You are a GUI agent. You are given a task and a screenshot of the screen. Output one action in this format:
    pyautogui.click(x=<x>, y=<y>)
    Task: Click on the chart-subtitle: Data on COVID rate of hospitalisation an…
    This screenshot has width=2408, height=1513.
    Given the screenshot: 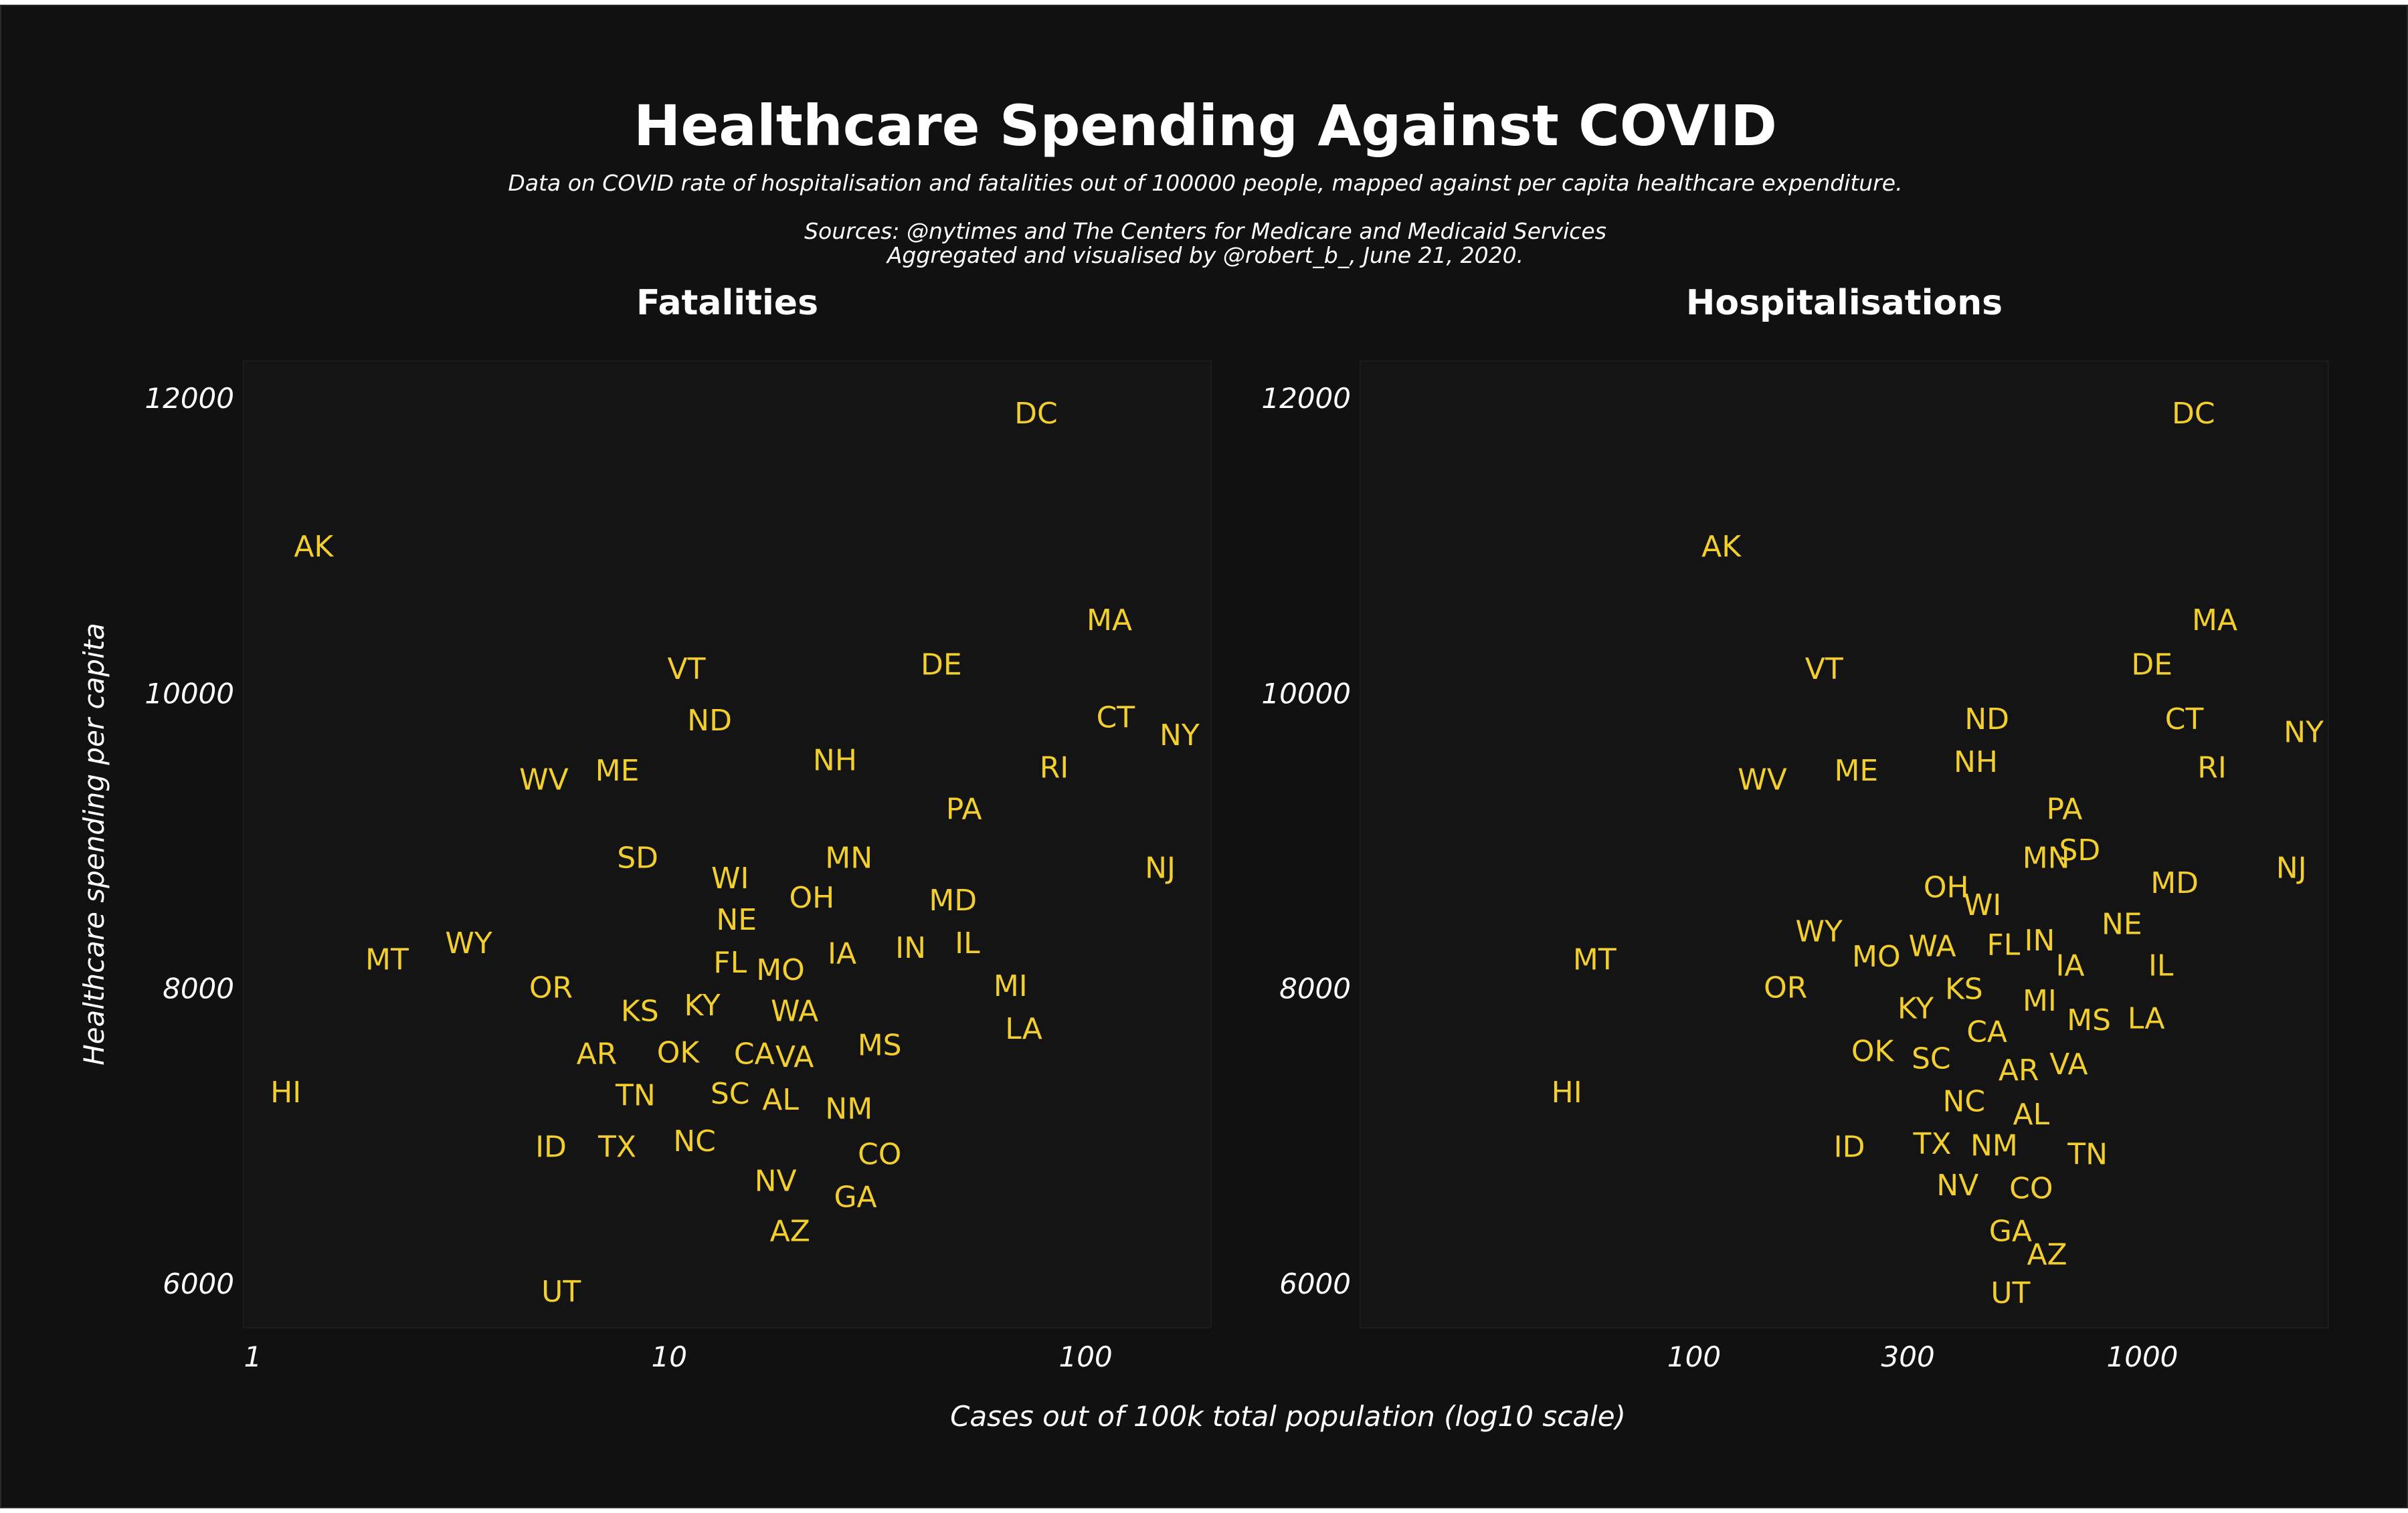 What is the action you would take?
    pyautogui.click(x=1205, y=183)
    